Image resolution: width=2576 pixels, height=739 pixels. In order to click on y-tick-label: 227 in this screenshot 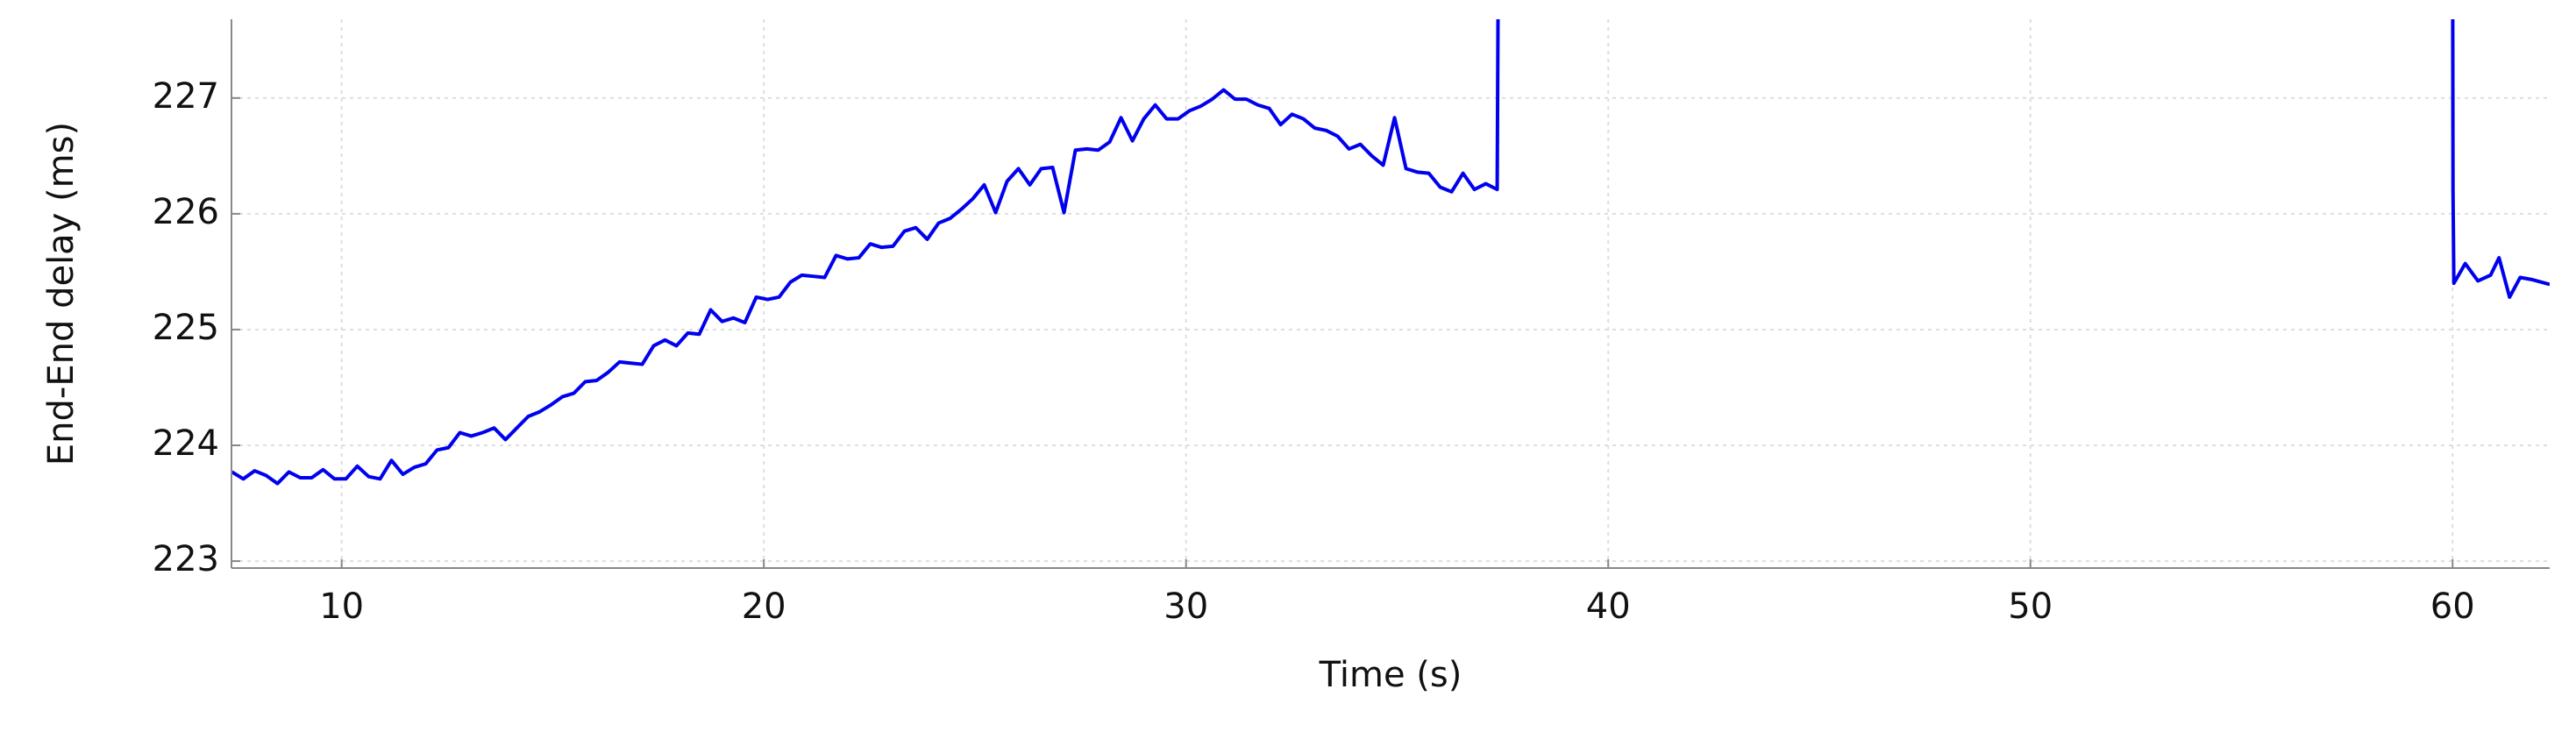, I will do `click(186, 96)`.